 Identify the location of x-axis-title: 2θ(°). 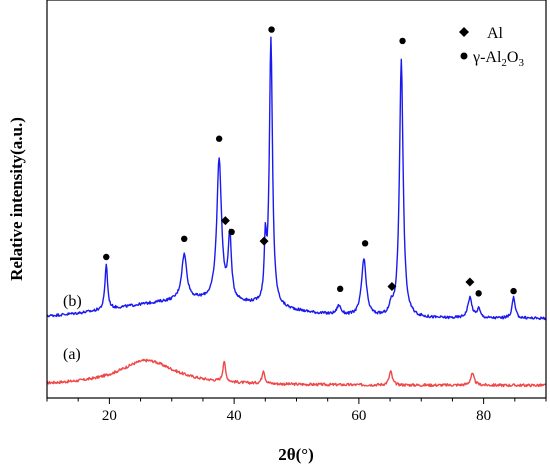
(296, 454).